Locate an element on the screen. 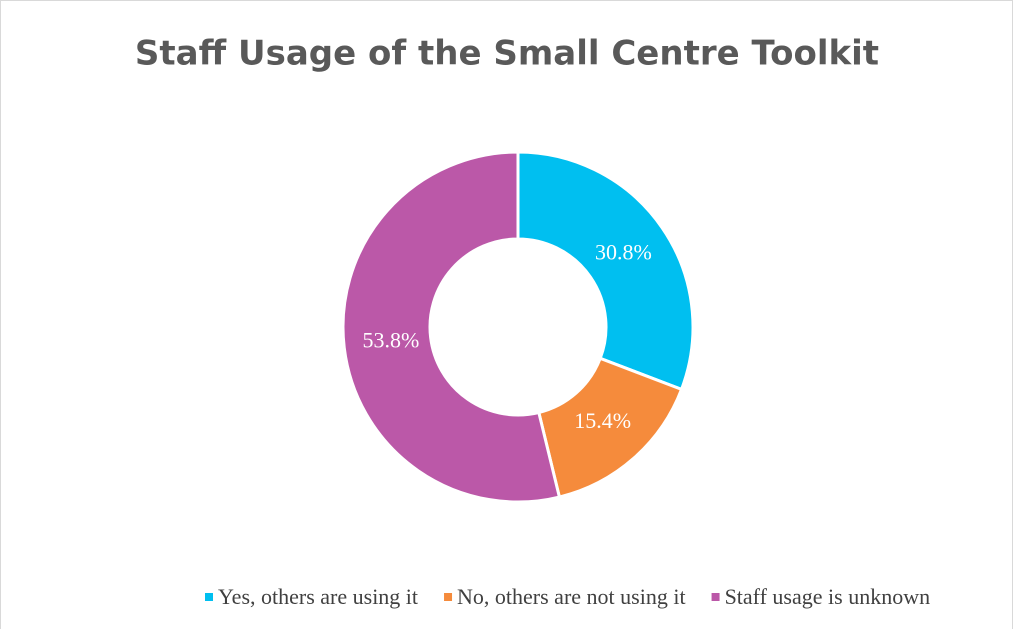 This screenshot has width=1013, height=629. data-label: 15.4% is located at coordinates (602, 420).